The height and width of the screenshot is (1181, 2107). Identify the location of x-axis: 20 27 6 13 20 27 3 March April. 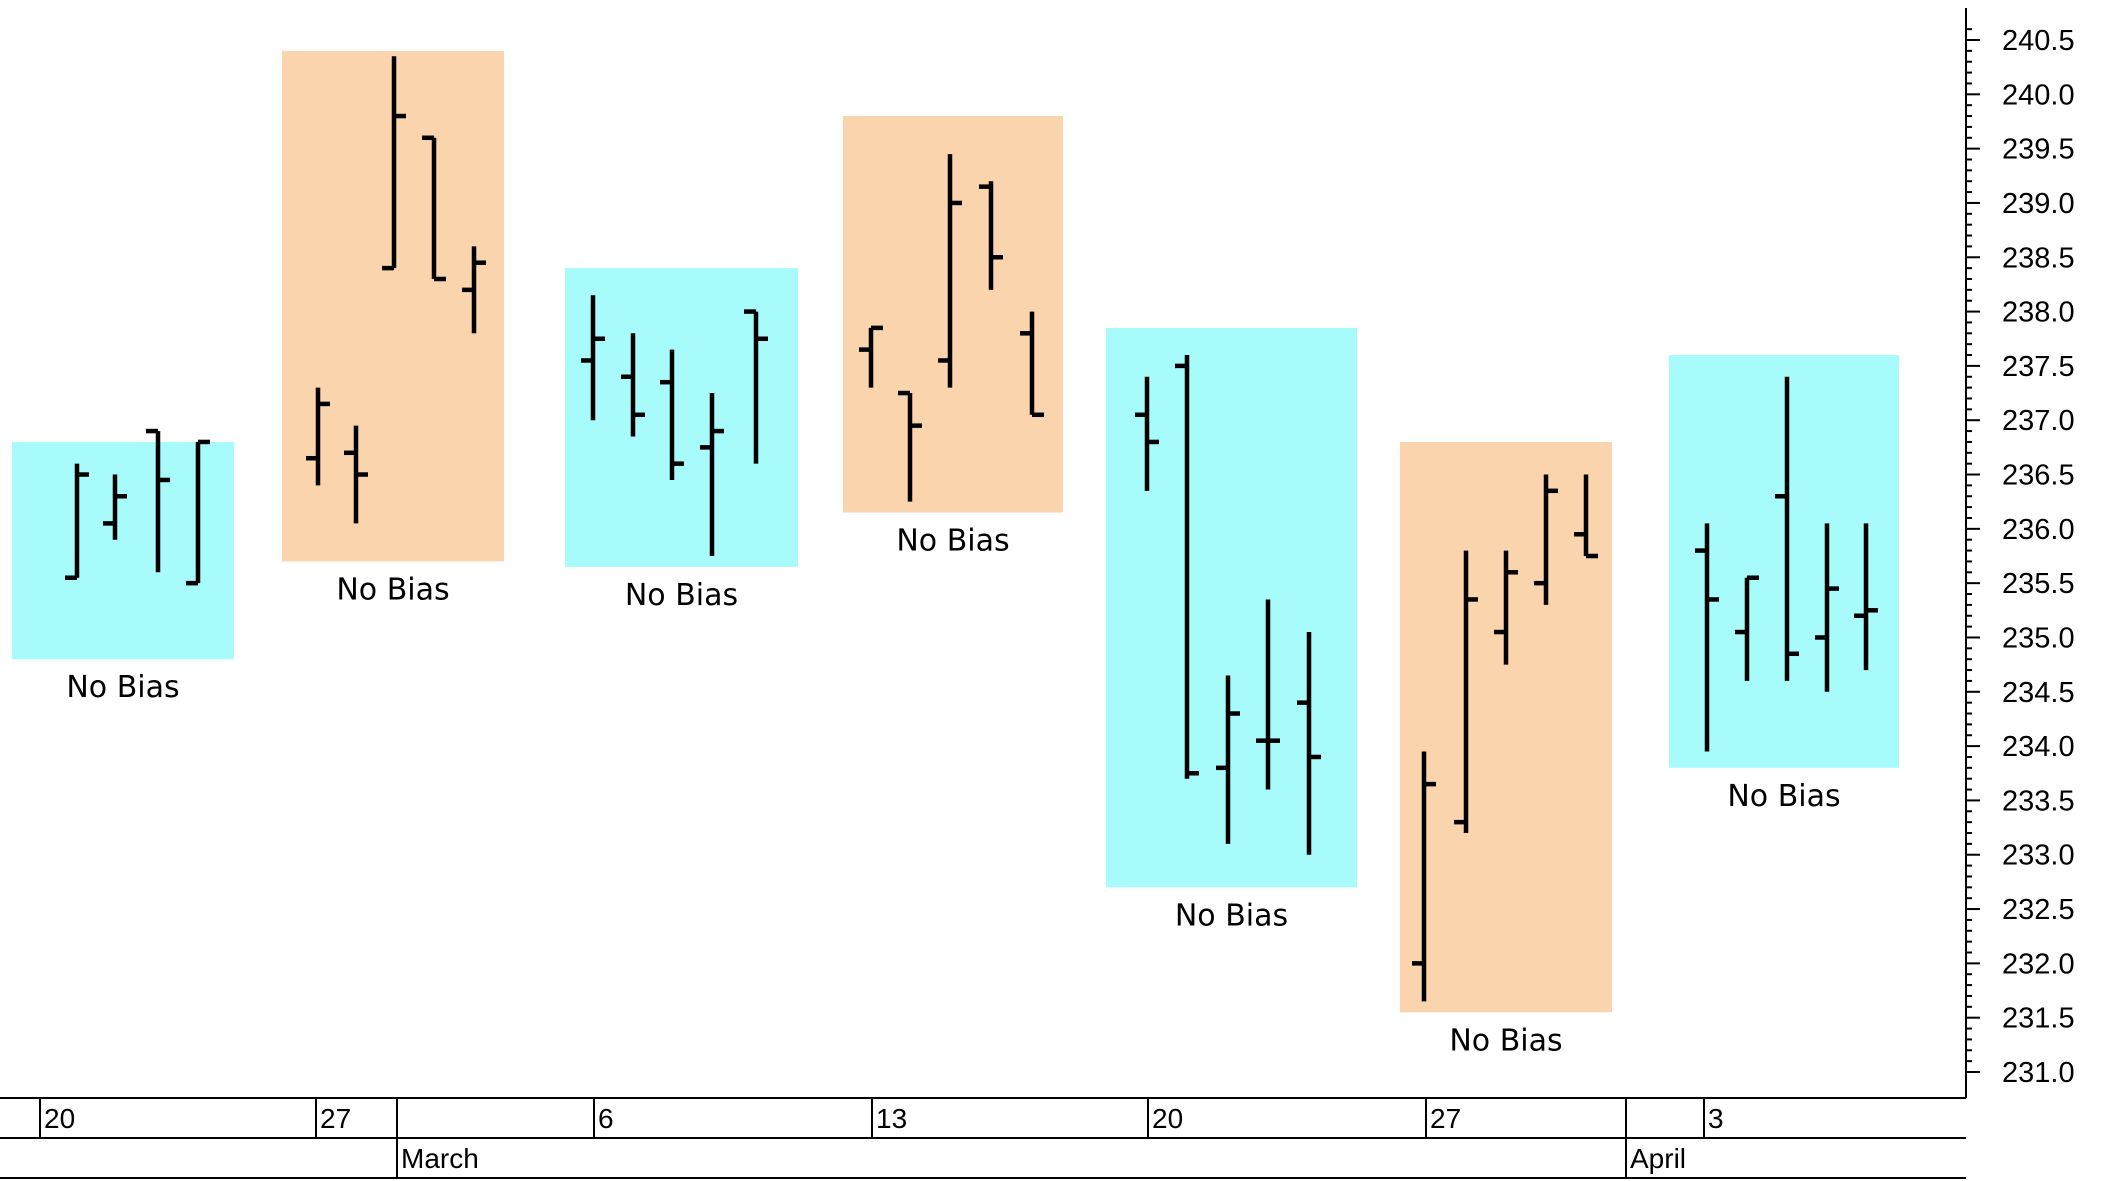
(983, 1138).